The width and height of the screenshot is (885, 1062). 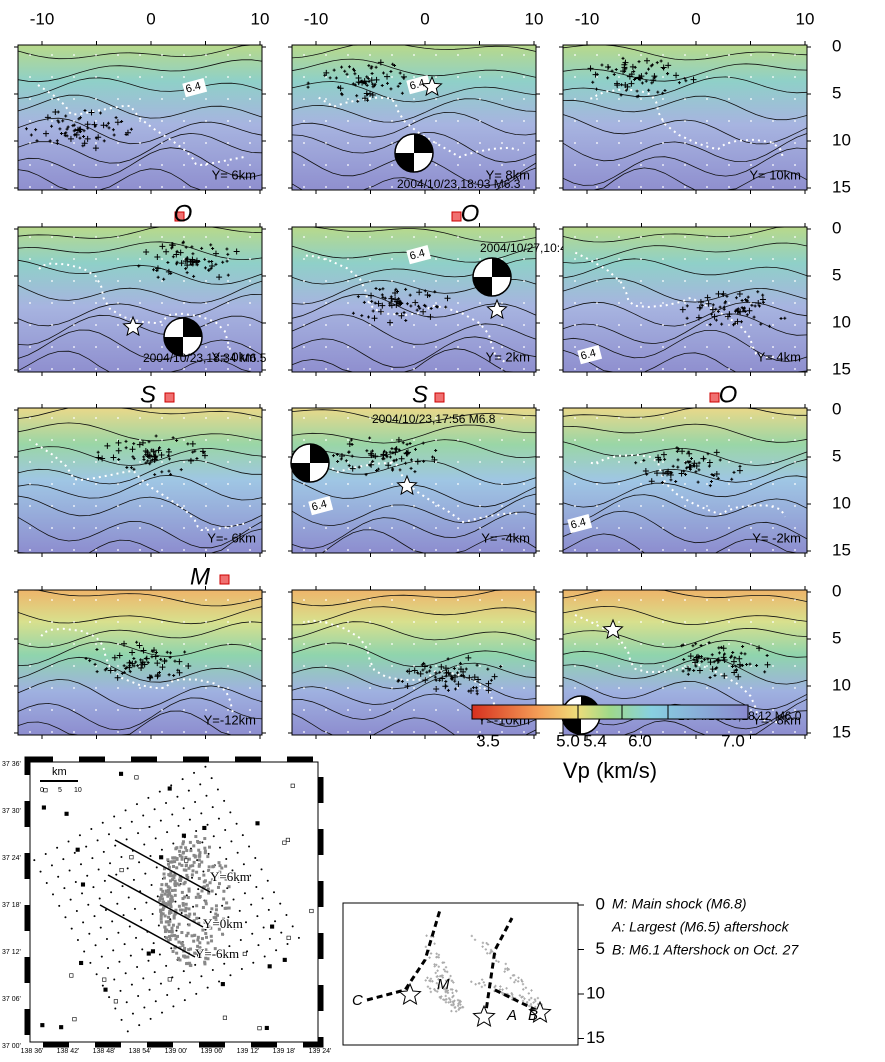 What do you see at coordinates (705, 950) in the screenshot?
I see `legend-entry: B: M6.1 Aftershock on Oct. 27` at bounding box center [705, 950].